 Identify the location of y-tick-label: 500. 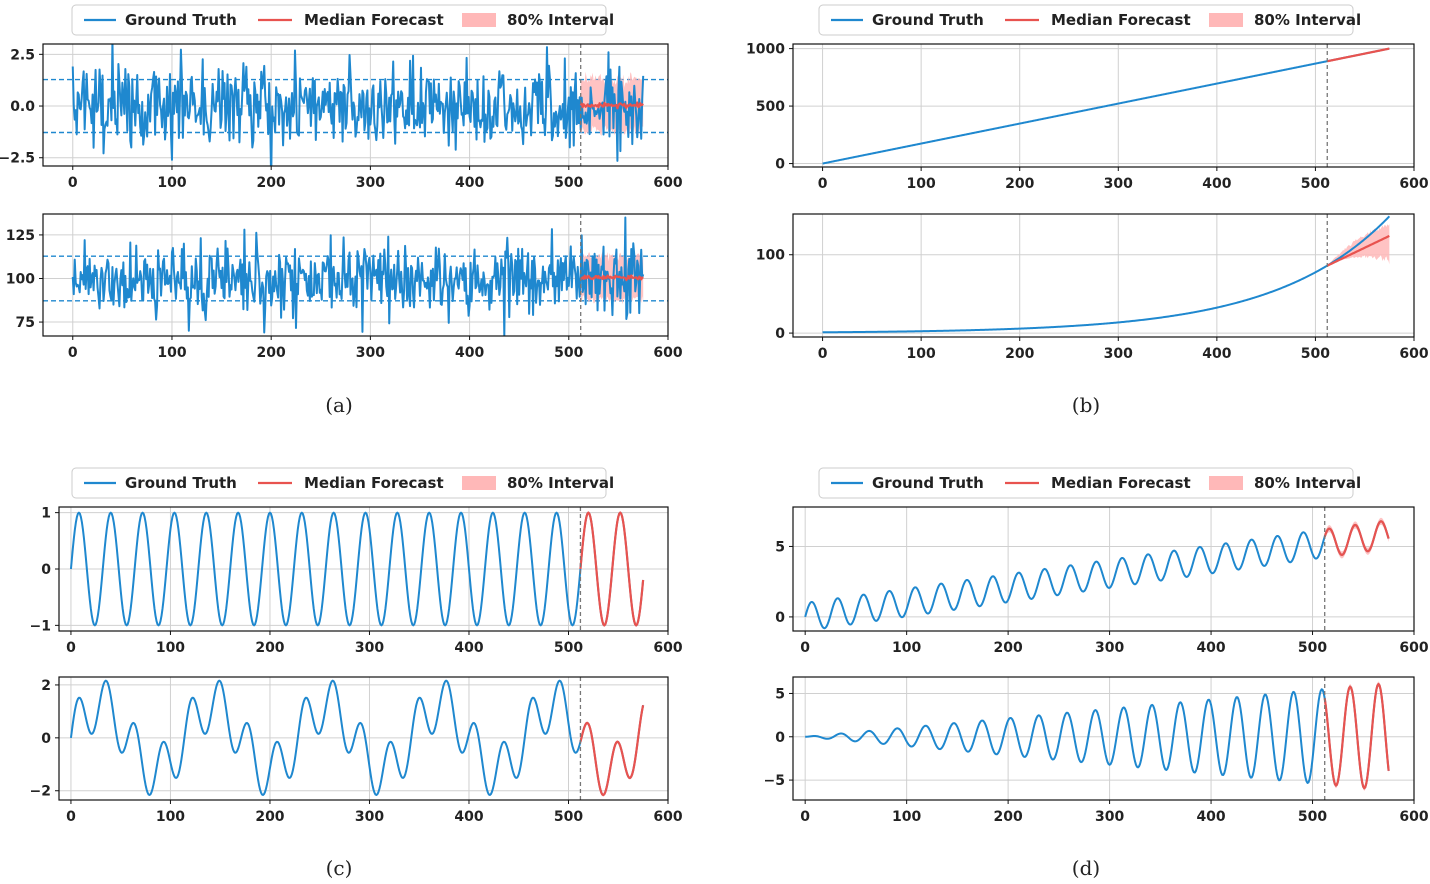
(770, 107).